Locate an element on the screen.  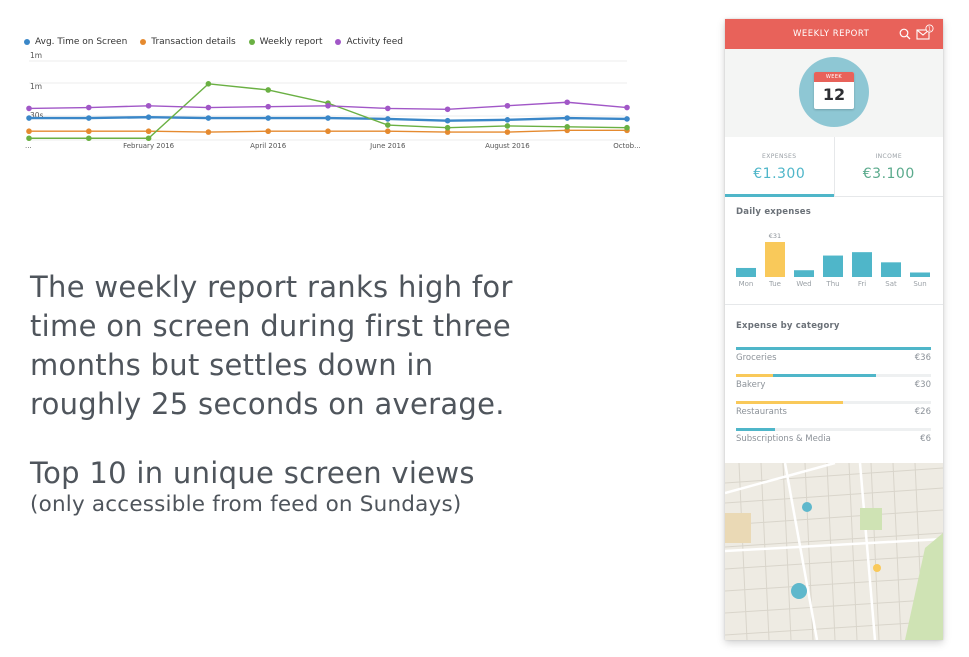
daily-expenses-title: Daily expenses is located at coordinates (773, 212).